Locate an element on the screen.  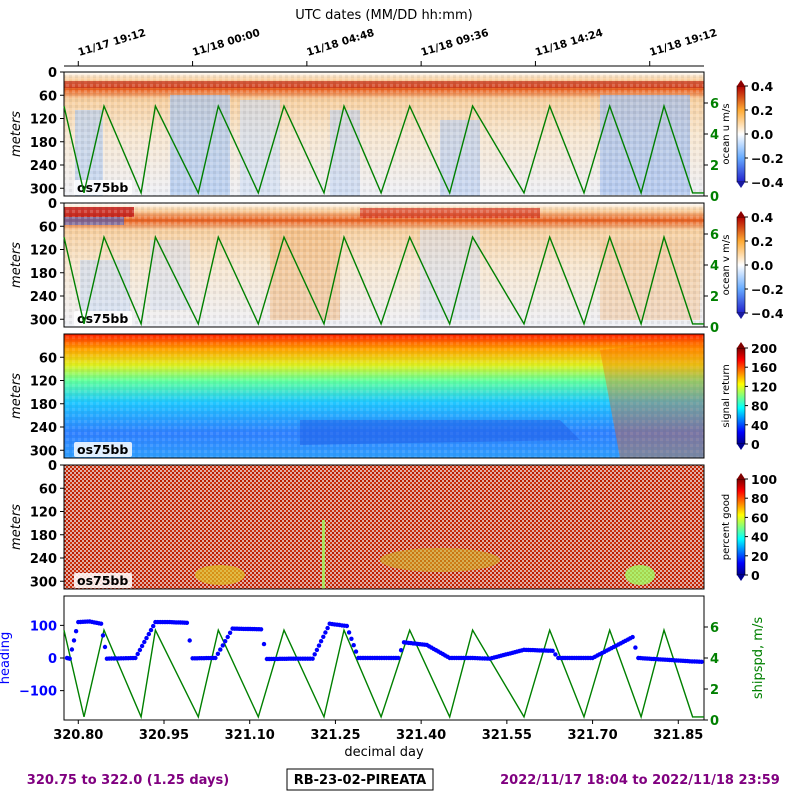
x-tick-label: 321.10 is located at coordinates (250, 735).